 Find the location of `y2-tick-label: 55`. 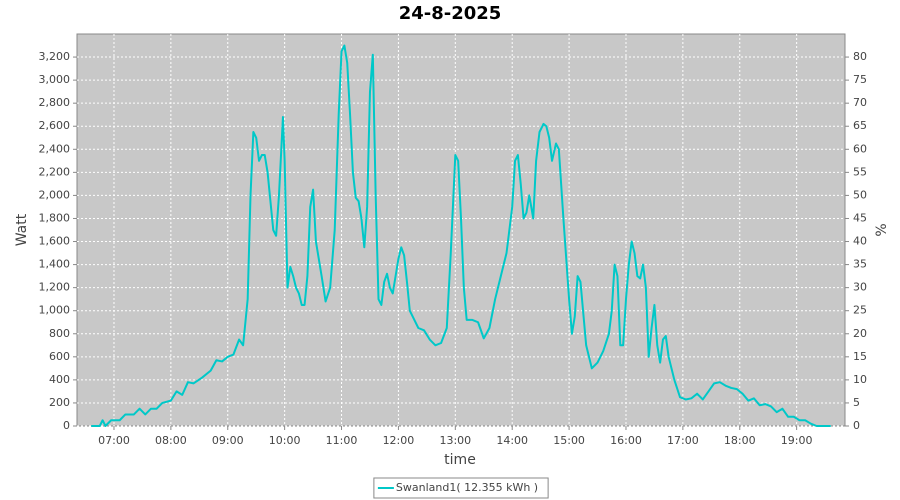

y2-tick-label: 55 is located at coordinates (860, 171).